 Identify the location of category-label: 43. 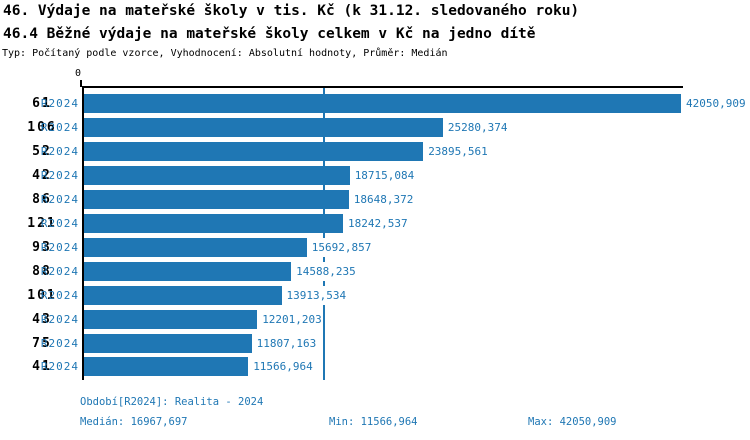
(42, 319).